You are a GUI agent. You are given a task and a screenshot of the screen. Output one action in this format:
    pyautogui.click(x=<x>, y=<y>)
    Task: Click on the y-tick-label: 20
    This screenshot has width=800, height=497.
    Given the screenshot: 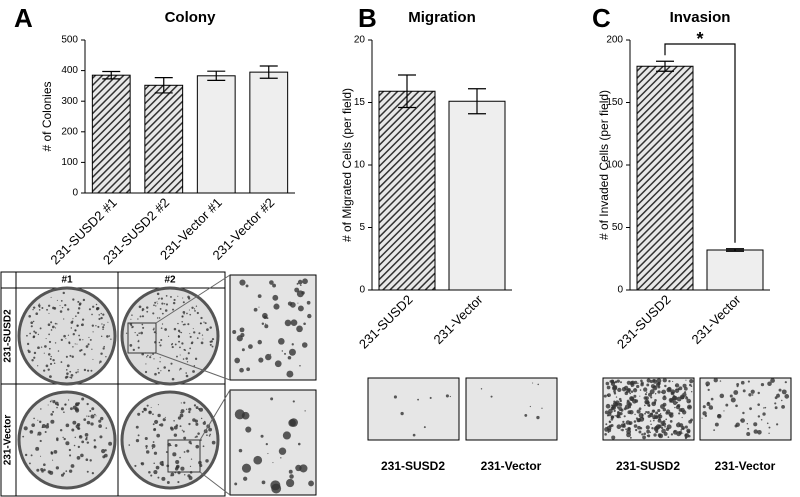 What is the action you would take?
    pyautogui.click(x=360, y=40)
    